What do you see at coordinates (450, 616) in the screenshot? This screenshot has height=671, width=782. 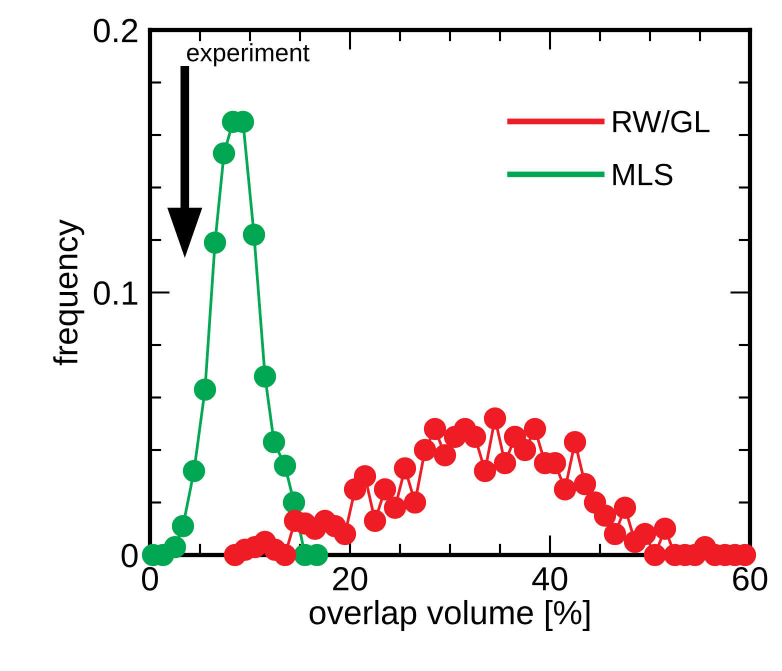 I see `x-axis-title: overlap volume [%]` at bounding box center [450, 616].